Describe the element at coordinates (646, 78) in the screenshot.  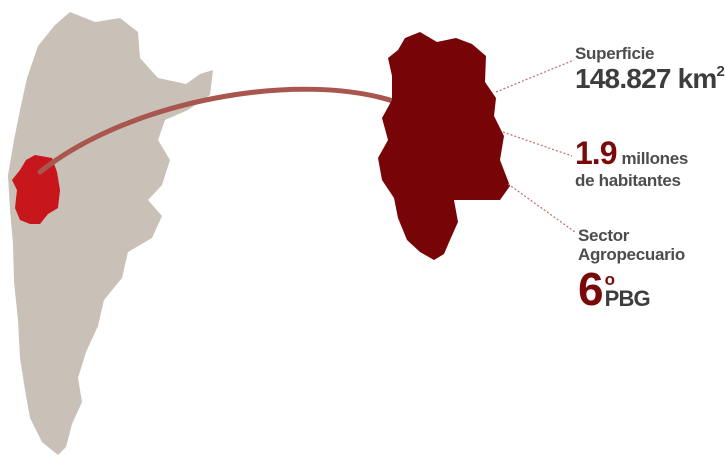
I see `area-value-text: 148.827 km` at that location.